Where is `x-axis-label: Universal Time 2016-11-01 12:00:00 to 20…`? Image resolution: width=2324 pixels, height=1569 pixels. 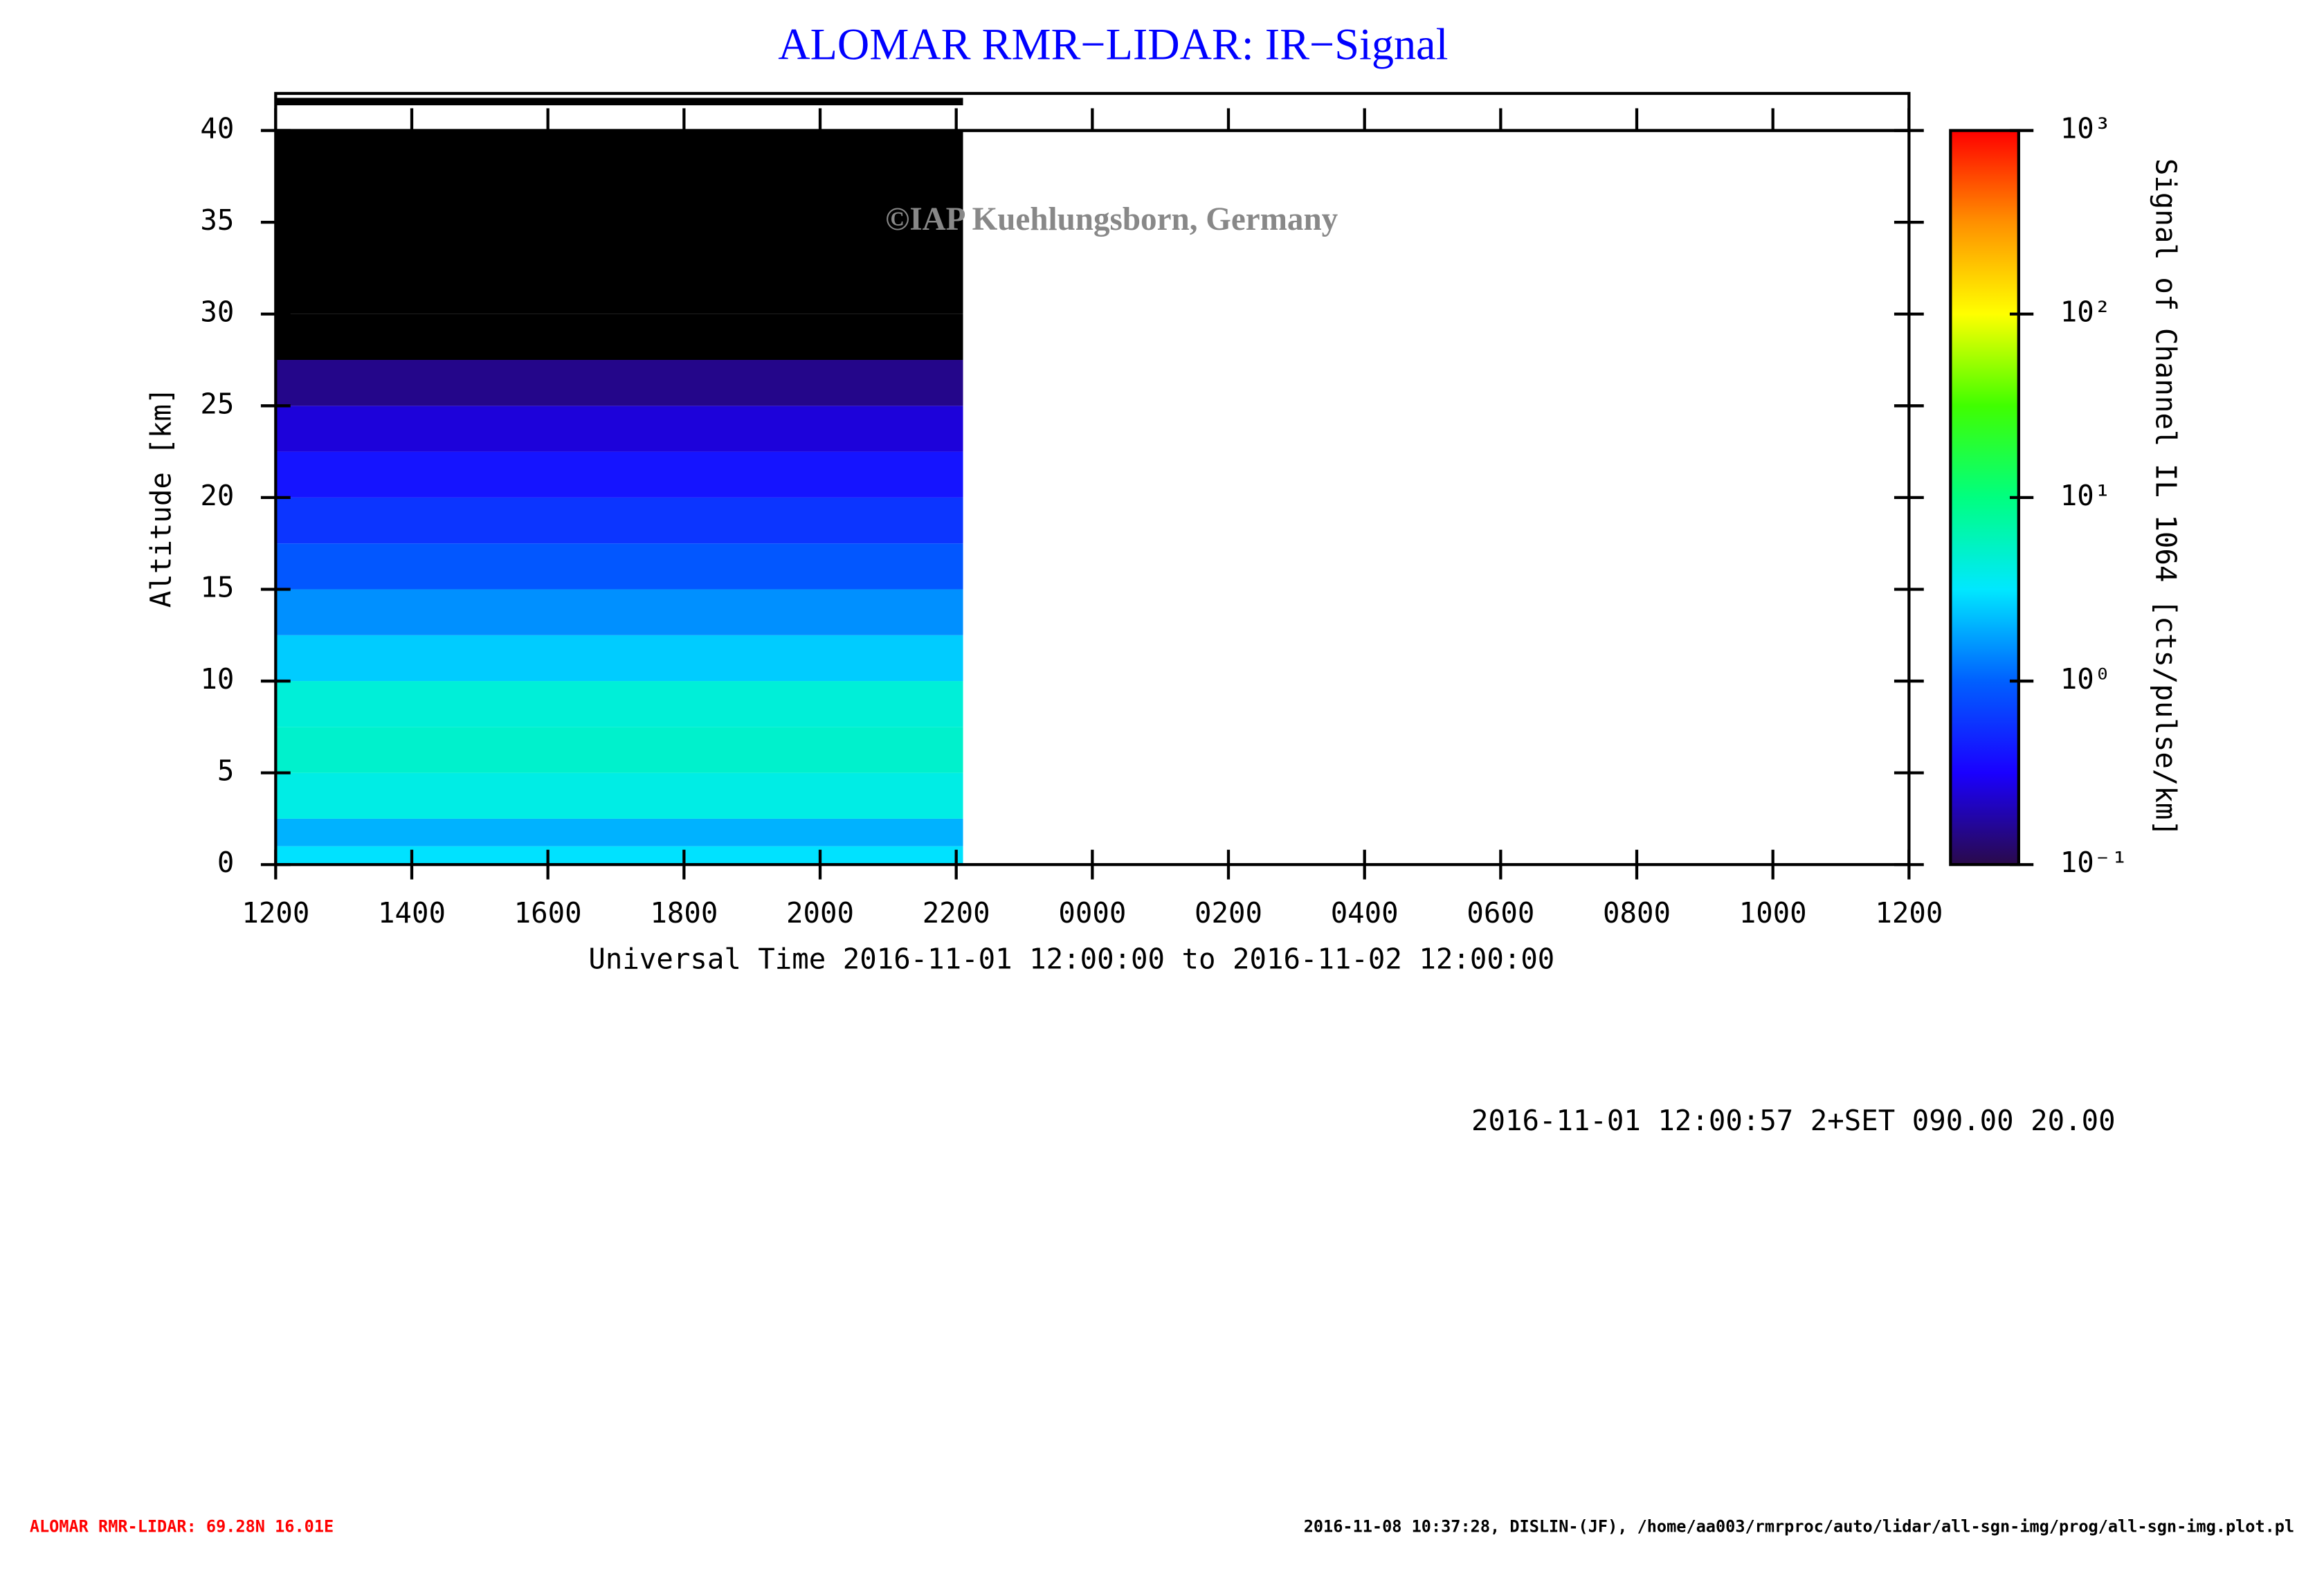
x-axis-label: Universal Time 2016-11-01 12:00:00 to 20… is located at coordinates (1071, 958).